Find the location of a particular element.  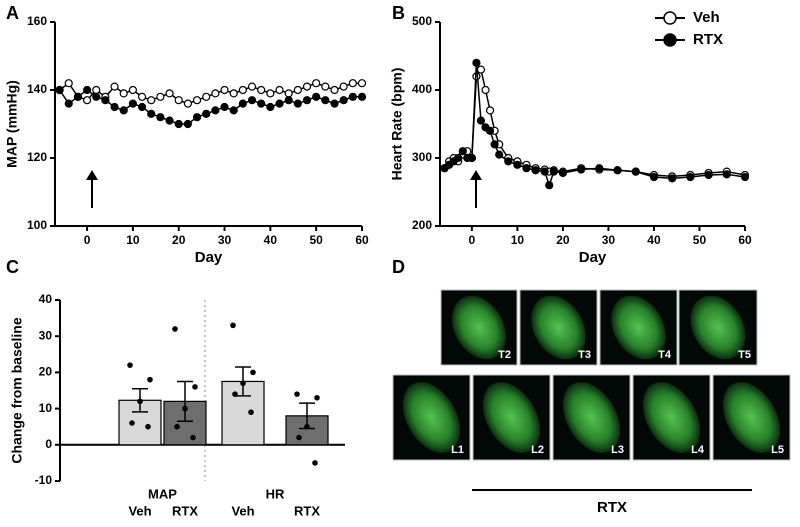

image-label: T5 is located at coordinates (744, 355).